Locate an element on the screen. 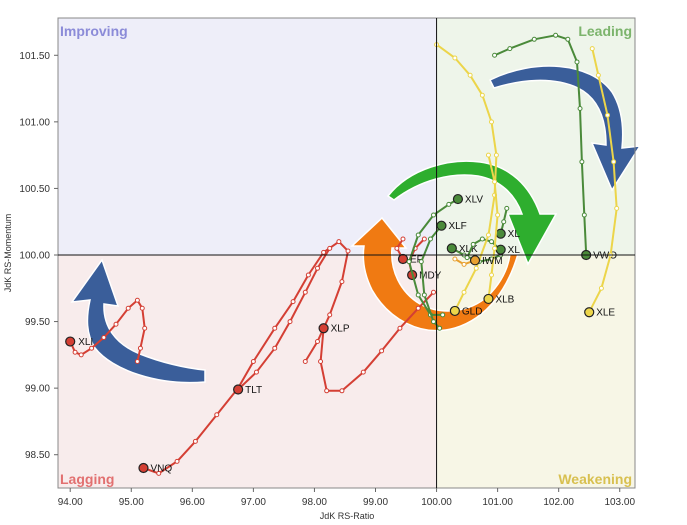 The height and width of the screenshot is (525, 687). x-axis-title: JdK RS-Ratio is located at coordinates (347, 516).